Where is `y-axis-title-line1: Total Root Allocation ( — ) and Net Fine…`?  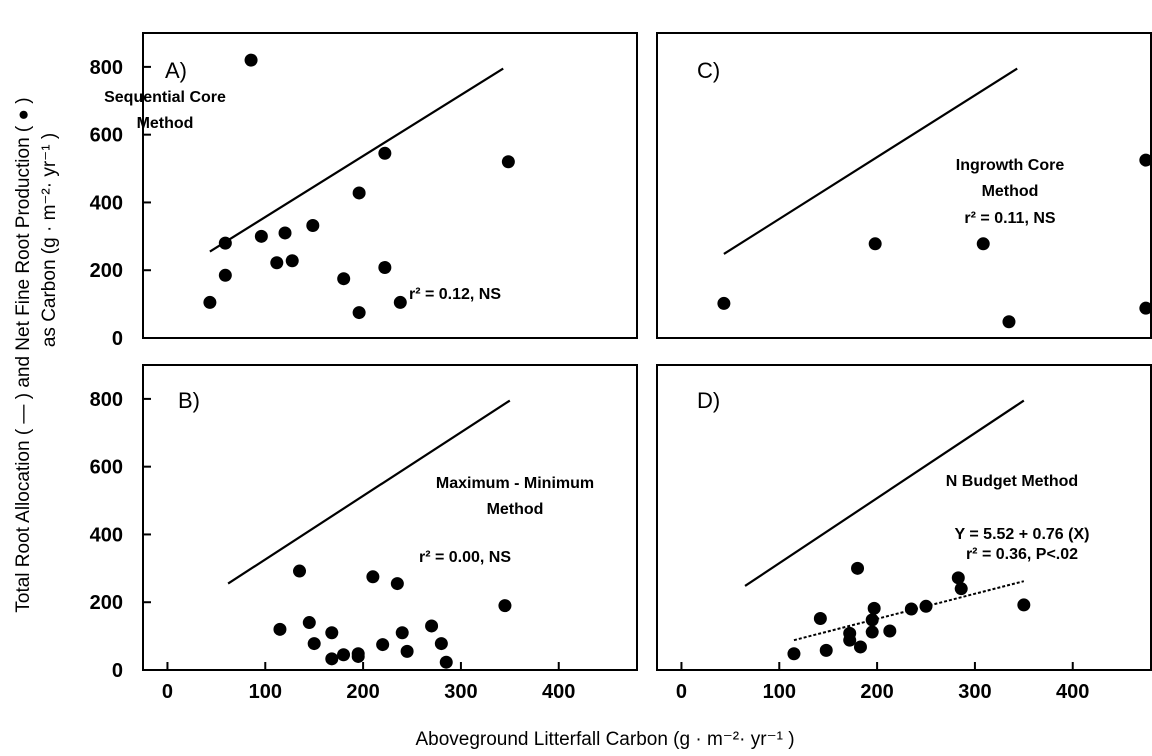
y-axis-title-line1: Total Root Allocation ( — ) and Net Fine… is located at coordinates (23, 354).